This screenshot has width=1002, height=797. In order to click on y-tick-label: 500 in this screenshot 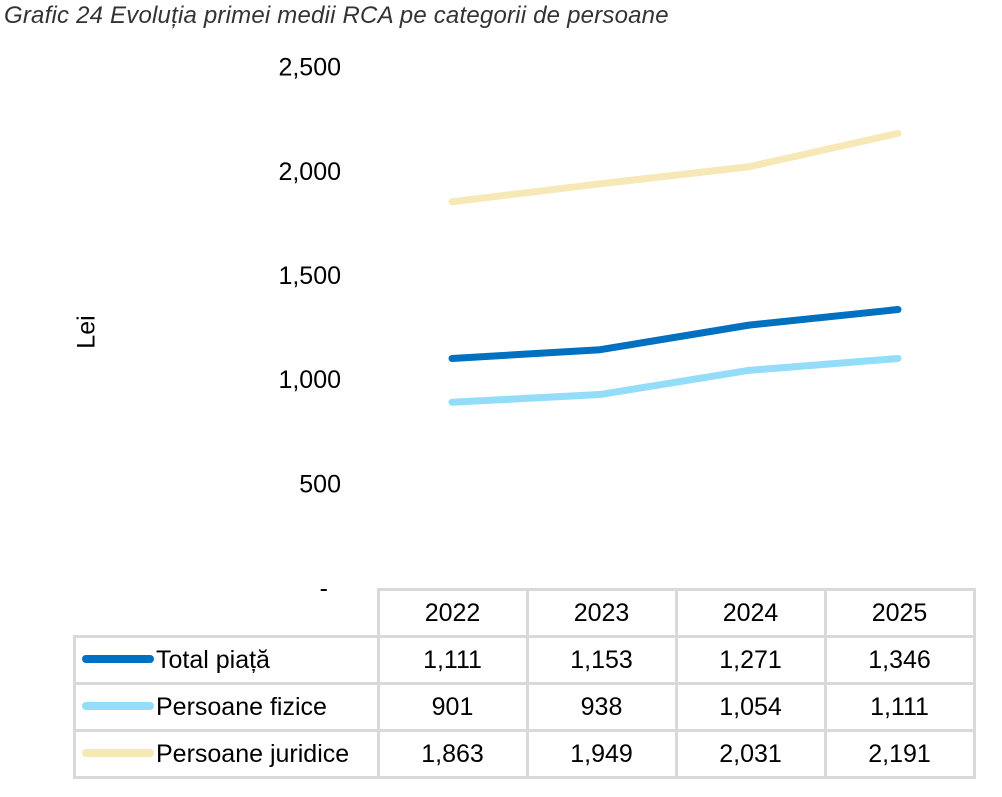, I will do `click(320, 484)`.